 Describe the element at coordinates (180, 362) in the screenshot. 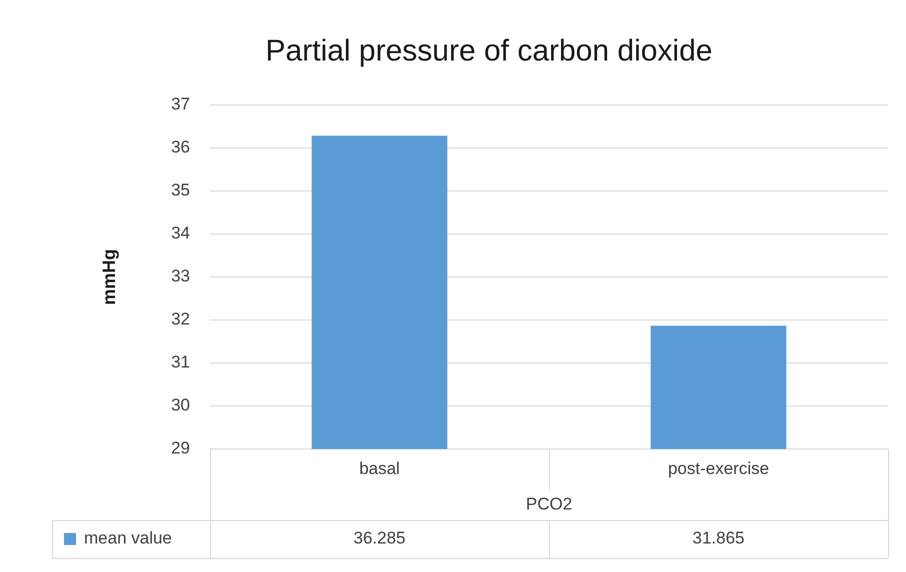

I see `y-tick-label: 31` at that location.